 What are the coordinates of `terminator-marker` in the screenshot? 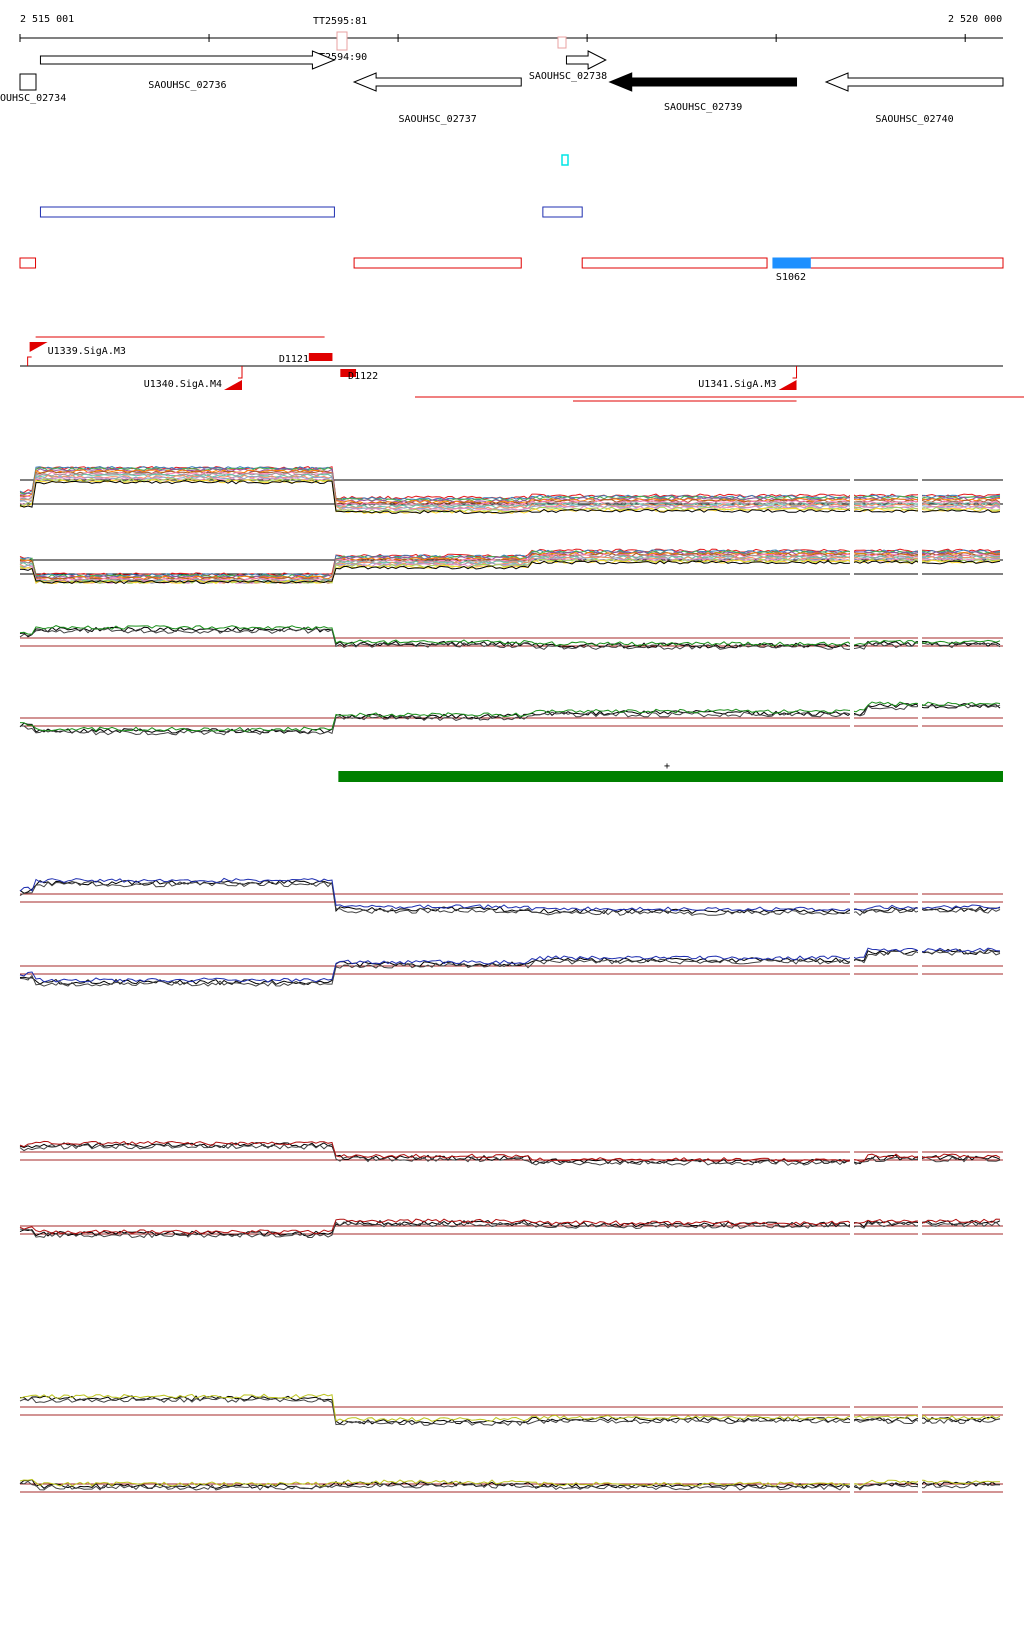 It's located at (342, 41).